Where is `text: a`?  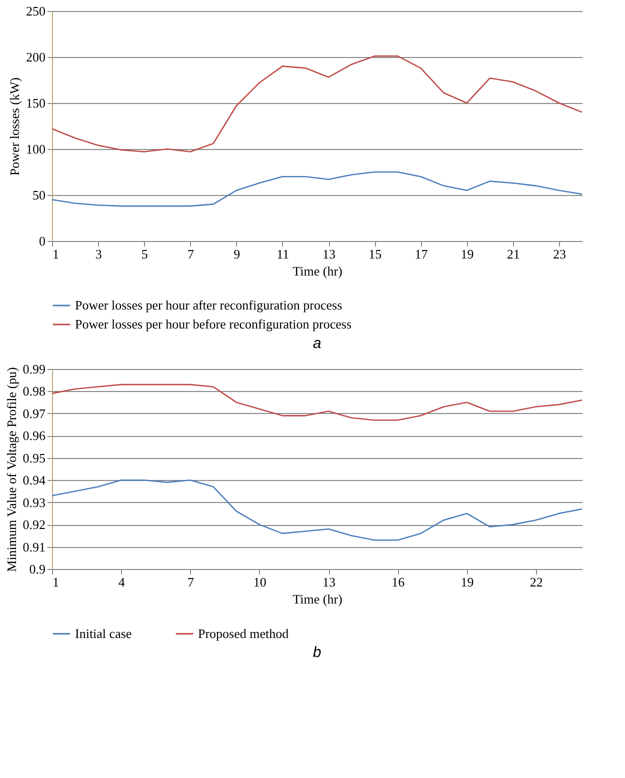
text: a is located at coordinates (317, 343).